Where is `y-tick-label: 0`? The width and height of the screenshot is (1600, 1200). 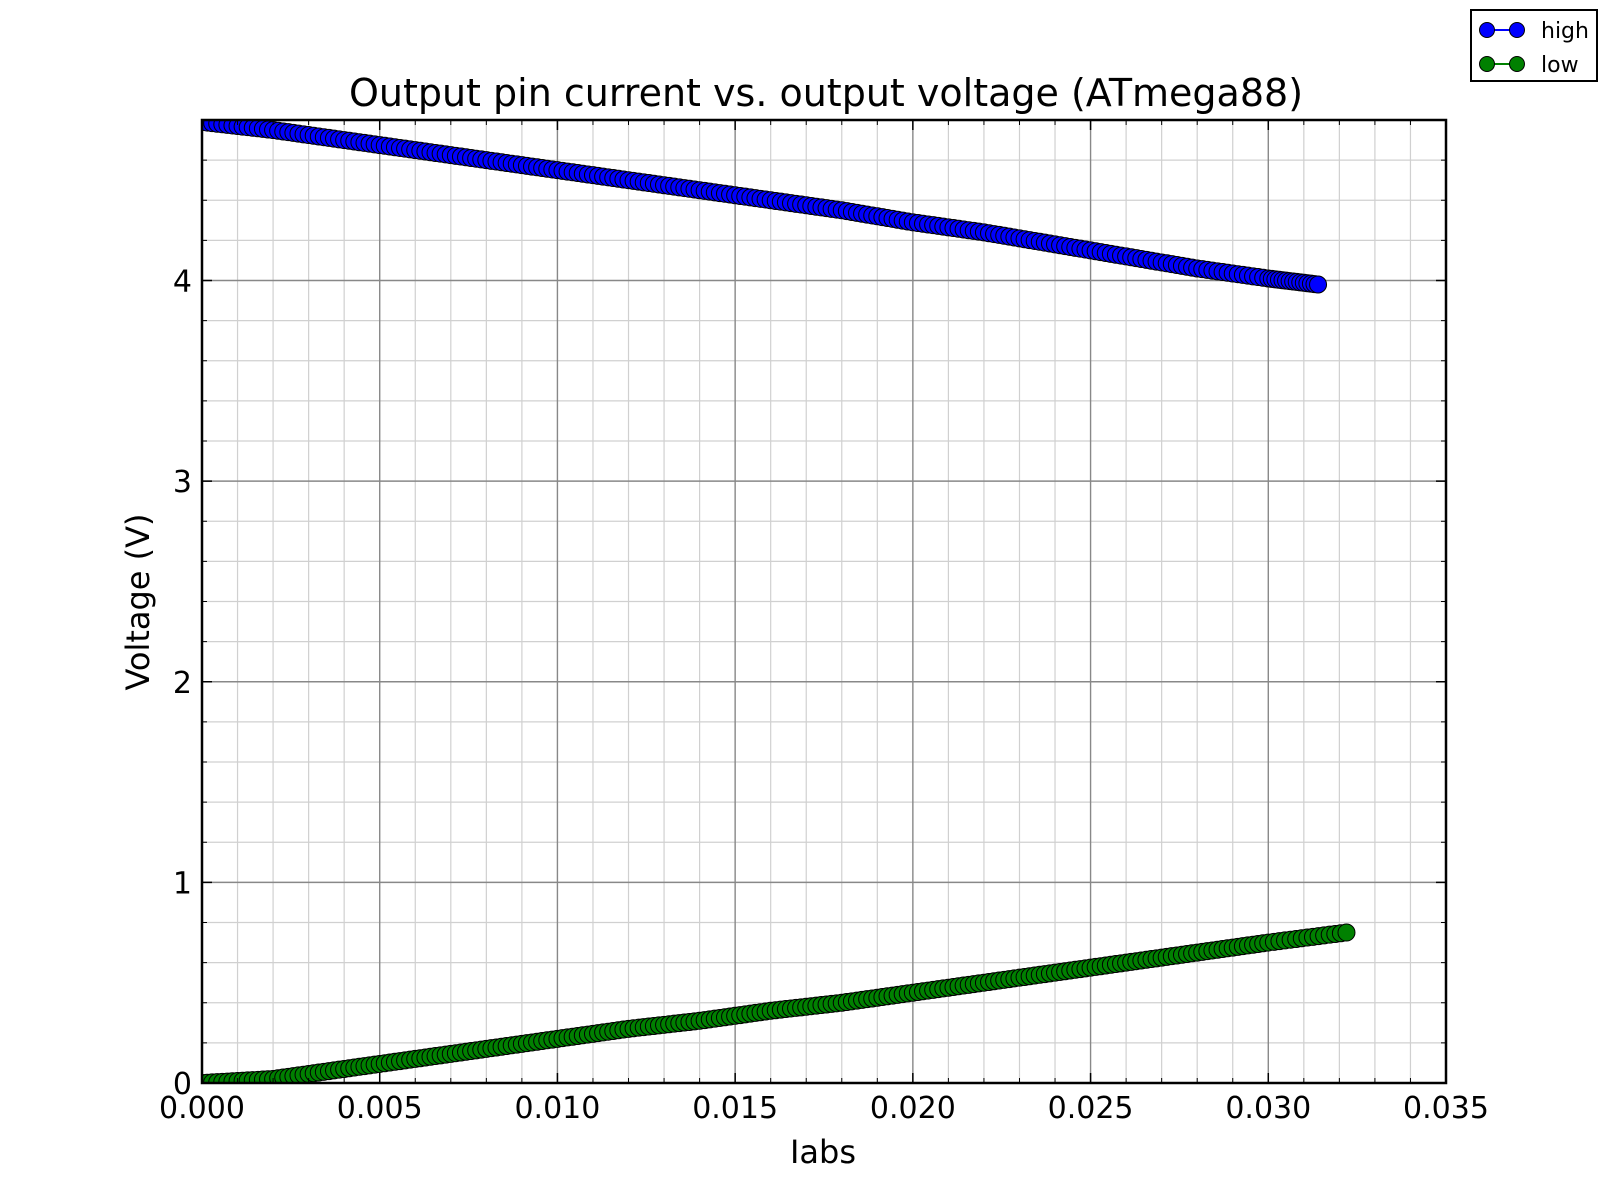 y-tick-label: 0 is located at coordinates (182, 1084).